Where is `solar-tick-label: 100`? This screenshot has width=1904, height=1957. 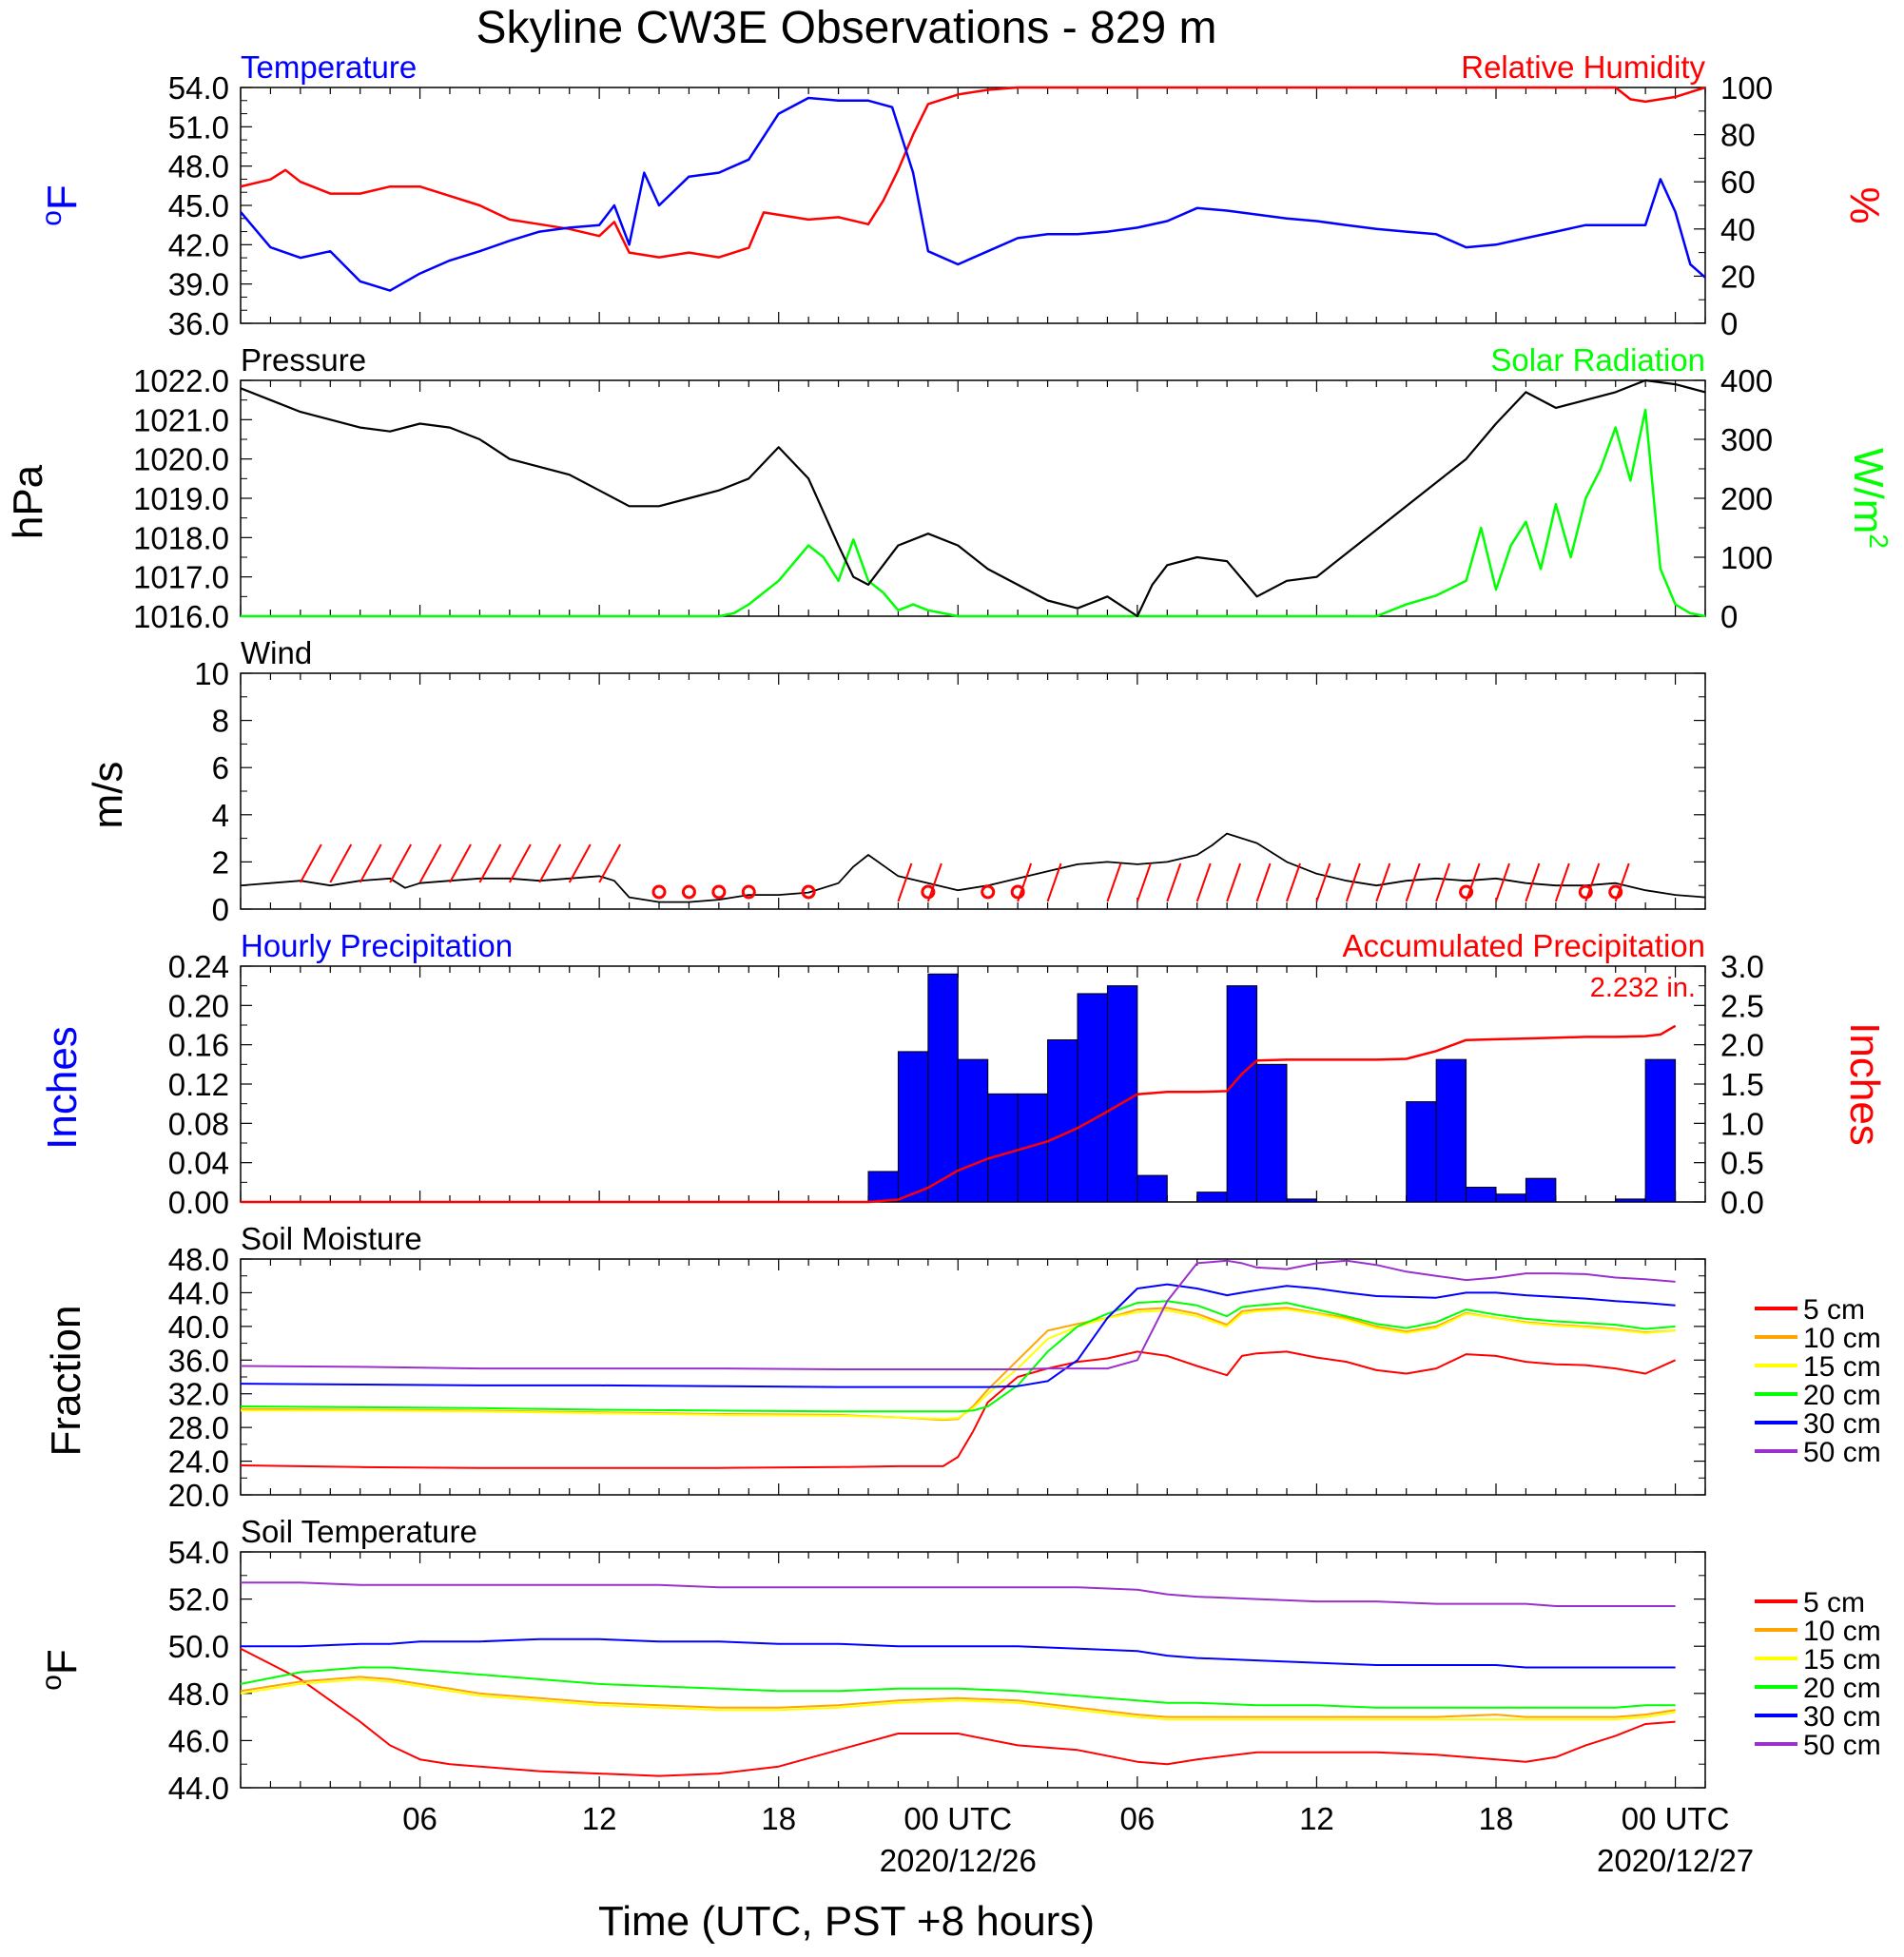
solar-tick-label: 100 is located at coordinates (1746, 557).